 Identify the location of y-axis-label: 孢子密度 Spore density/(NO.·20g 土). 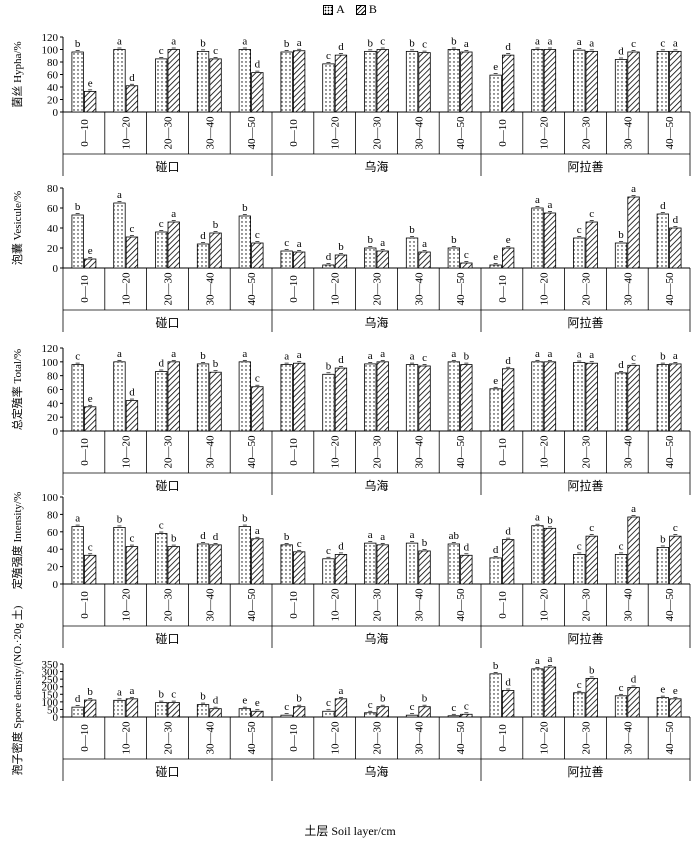
(17, 690).